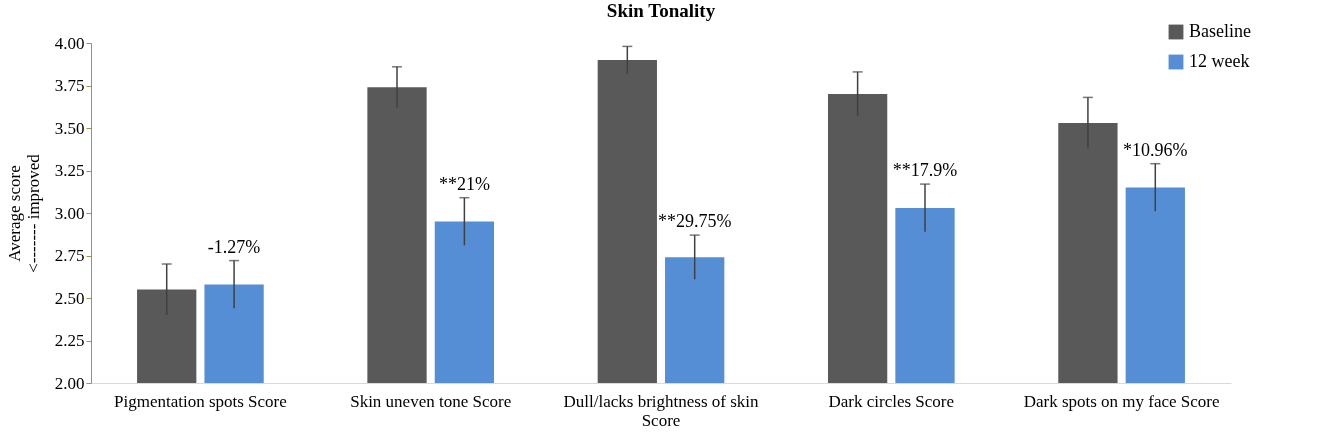  What do you see at coordinates (69, 128) in the screenshot?
I see `y-tick-label: 3.50` at bounding box center [69, 128].